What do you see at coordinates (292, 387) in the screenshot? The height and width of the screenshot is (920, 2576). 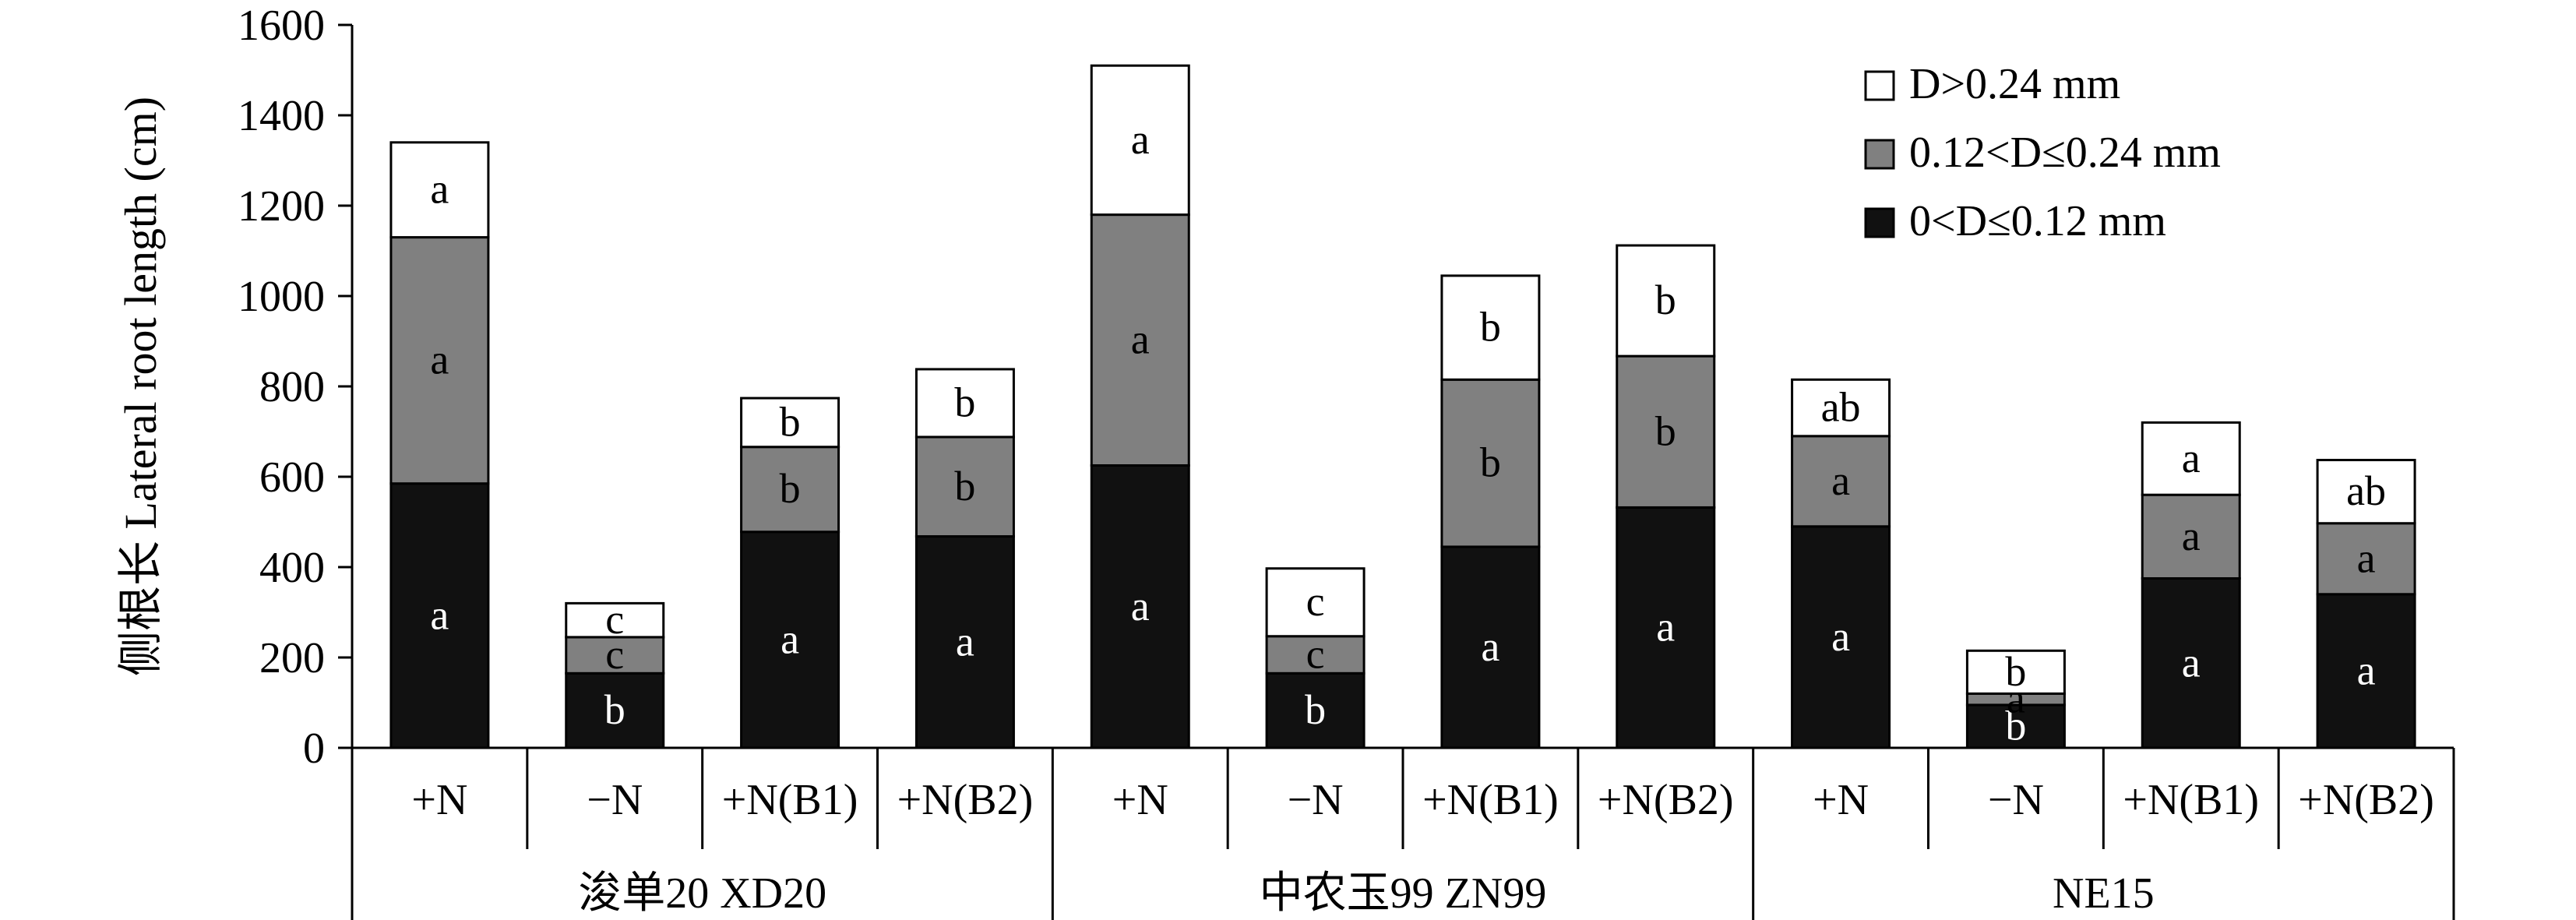 I see `y-tick-label: 800` at bounding box center [292, 387].